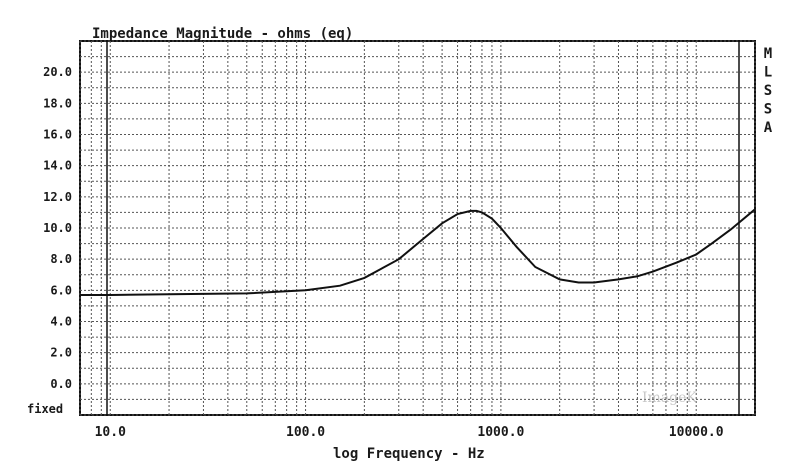 This screenshot has width=800, height=471. Describe the element at coordinates (409, 432) in the screenshot. I see `x-axis-ticks: 10.0 100.0 1000.0 10000.0` at that location.